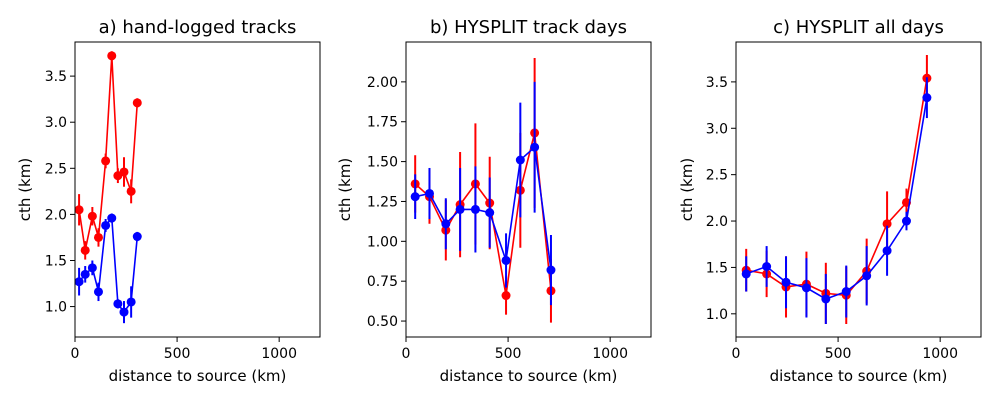  I want to click on y-tick-label: 1.00, so click(382, 242).